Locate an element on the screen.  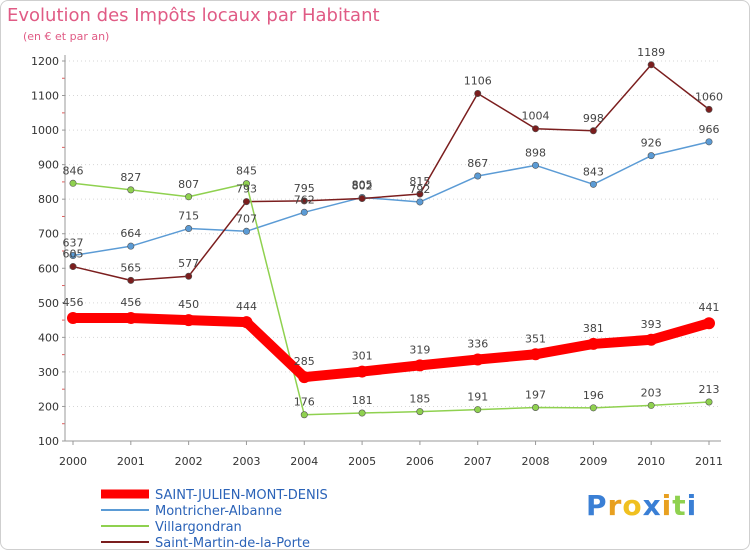
data-label: 664 is located at coordinates (130, 233).